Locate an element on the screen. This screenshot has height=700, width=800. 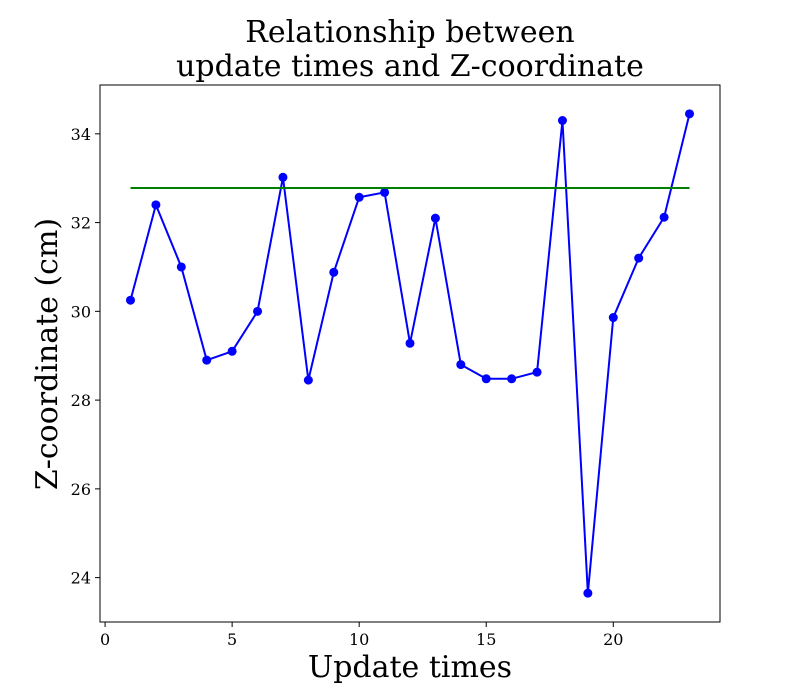
x-tick-label: 5 is located at coordinates (232, 639).